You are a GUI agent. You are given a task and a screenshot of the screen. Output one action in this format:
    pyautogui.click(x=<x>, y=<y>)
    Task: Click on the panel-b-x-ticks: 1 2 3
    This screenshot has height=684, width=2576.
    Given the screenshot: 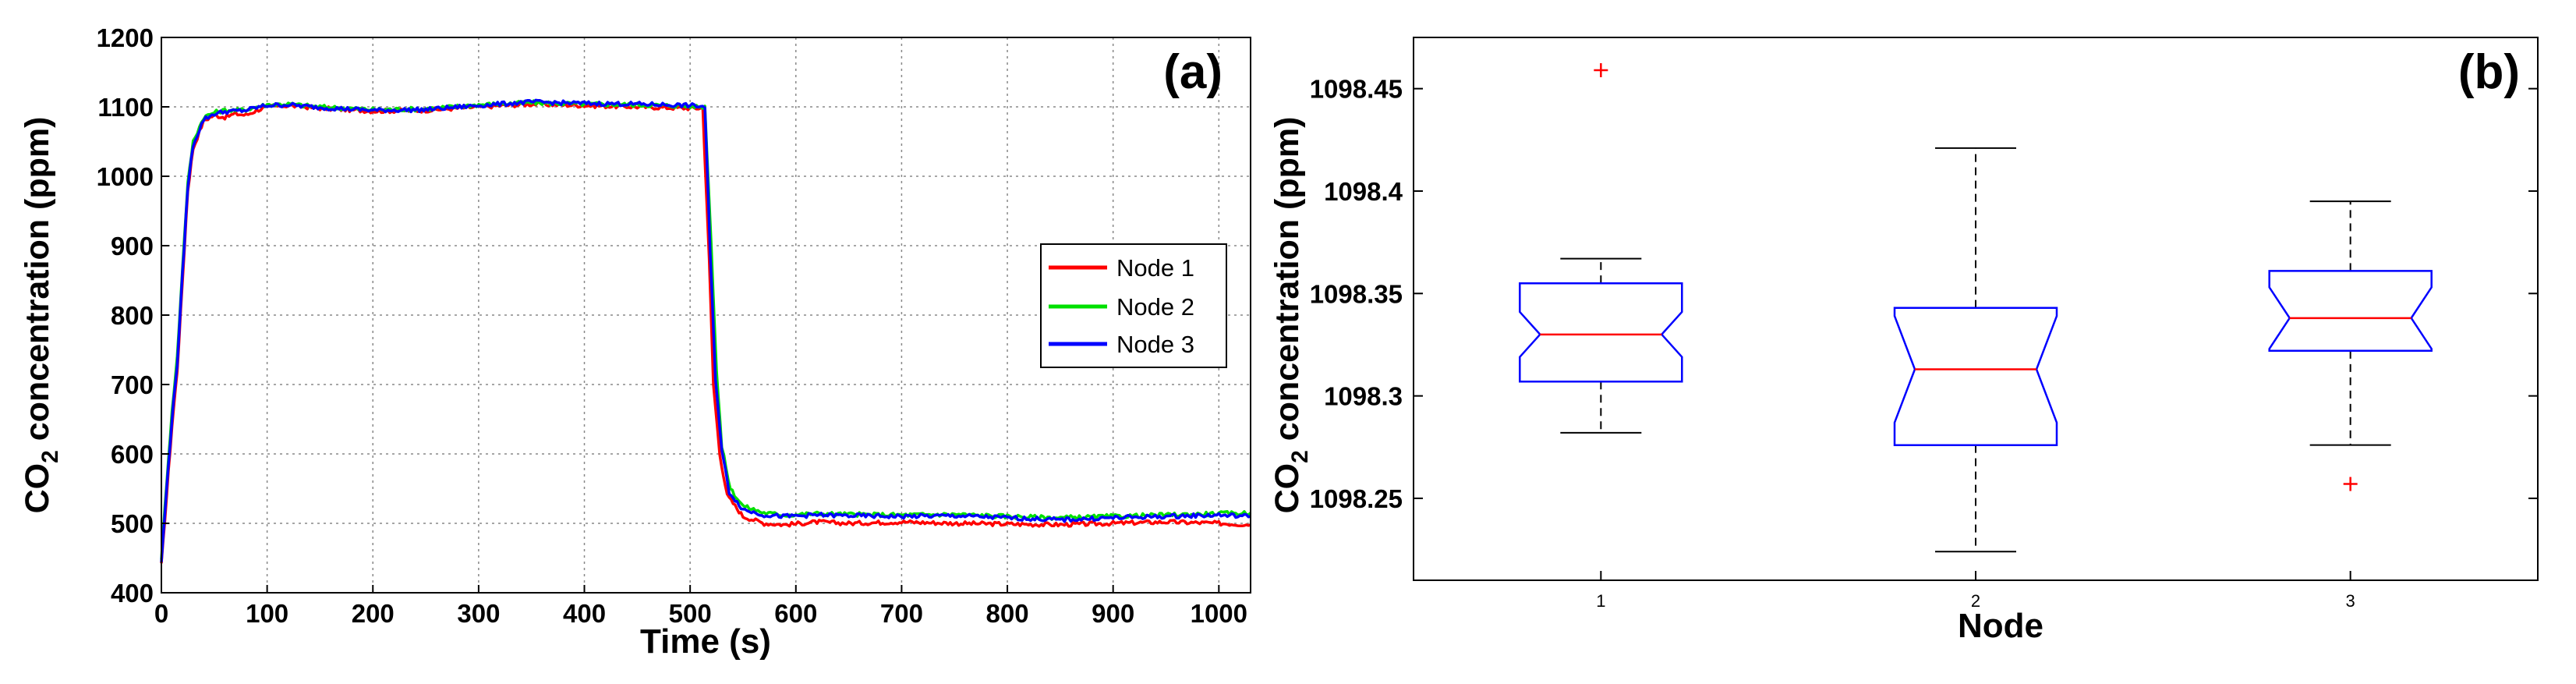 What is the action you would take?
    pyautogui.click(x=1975, y=591)
    